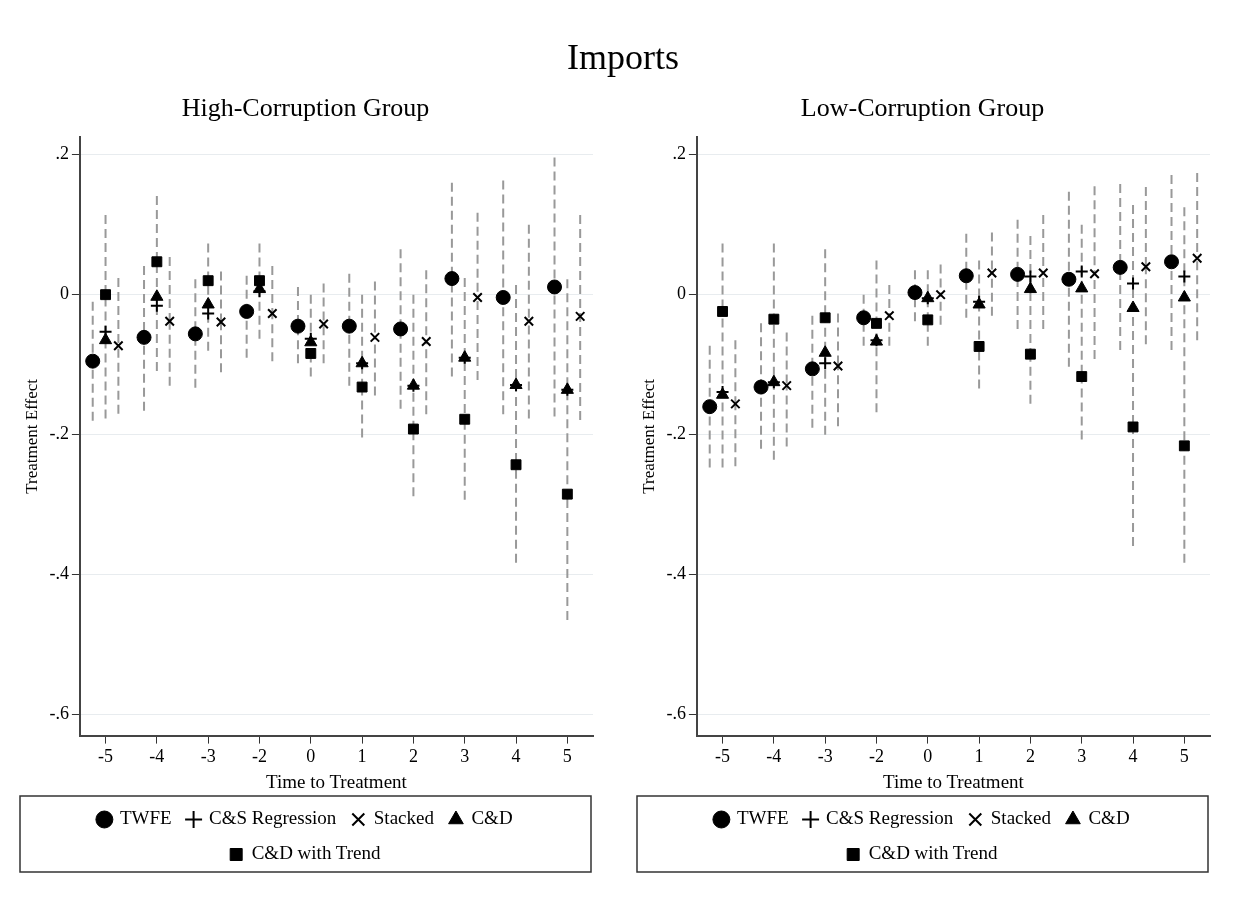 This screenshot has height=909, width=1250. What do you see at coordinates (305, 108) in the screenshot?
I see `chart-subtitle: High-Corruption Group` at bounding box center [305, 108].